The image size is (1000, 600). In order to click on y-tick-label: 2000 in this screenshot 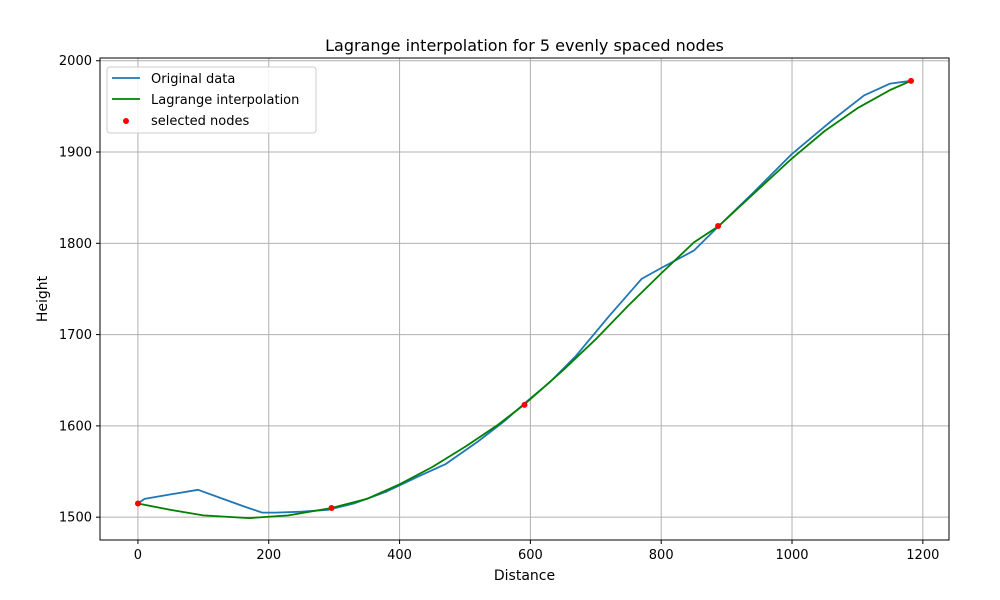, I will do `click(75, 61)`.